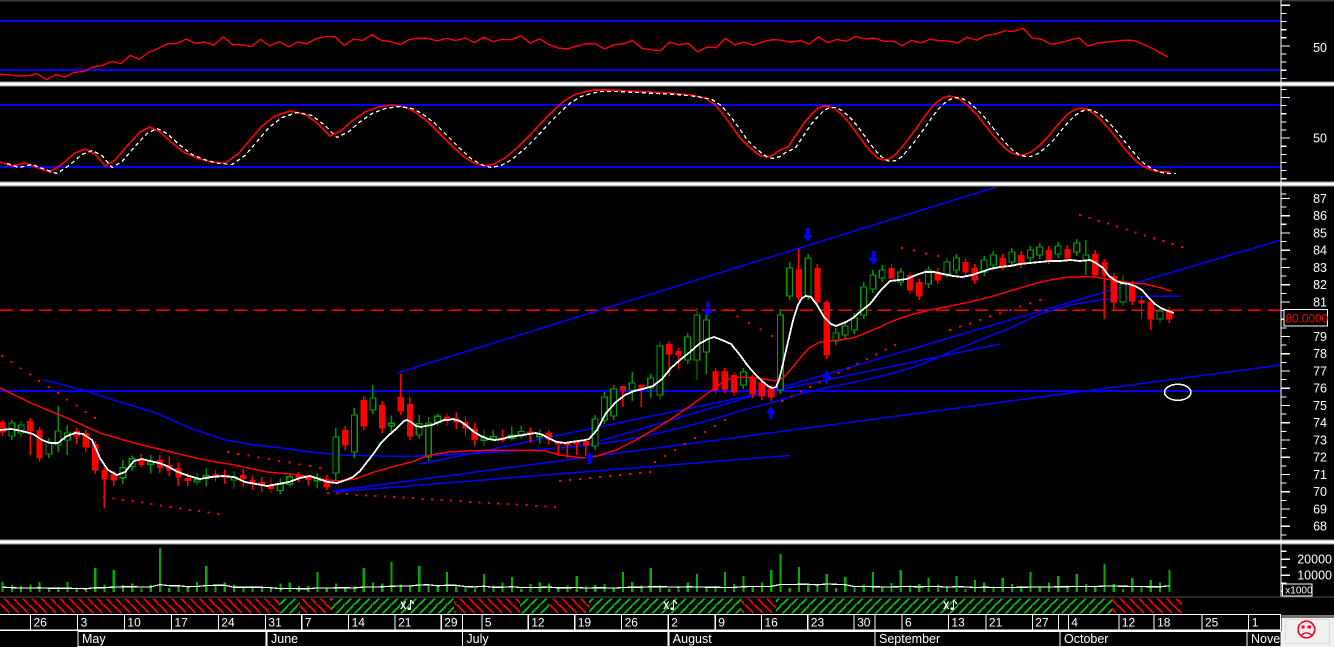 This screenshot has width=1334, height=647. Describe the element at coordinates (1320, 492) in the screenshot. I see `svg-text: 70` at that location.